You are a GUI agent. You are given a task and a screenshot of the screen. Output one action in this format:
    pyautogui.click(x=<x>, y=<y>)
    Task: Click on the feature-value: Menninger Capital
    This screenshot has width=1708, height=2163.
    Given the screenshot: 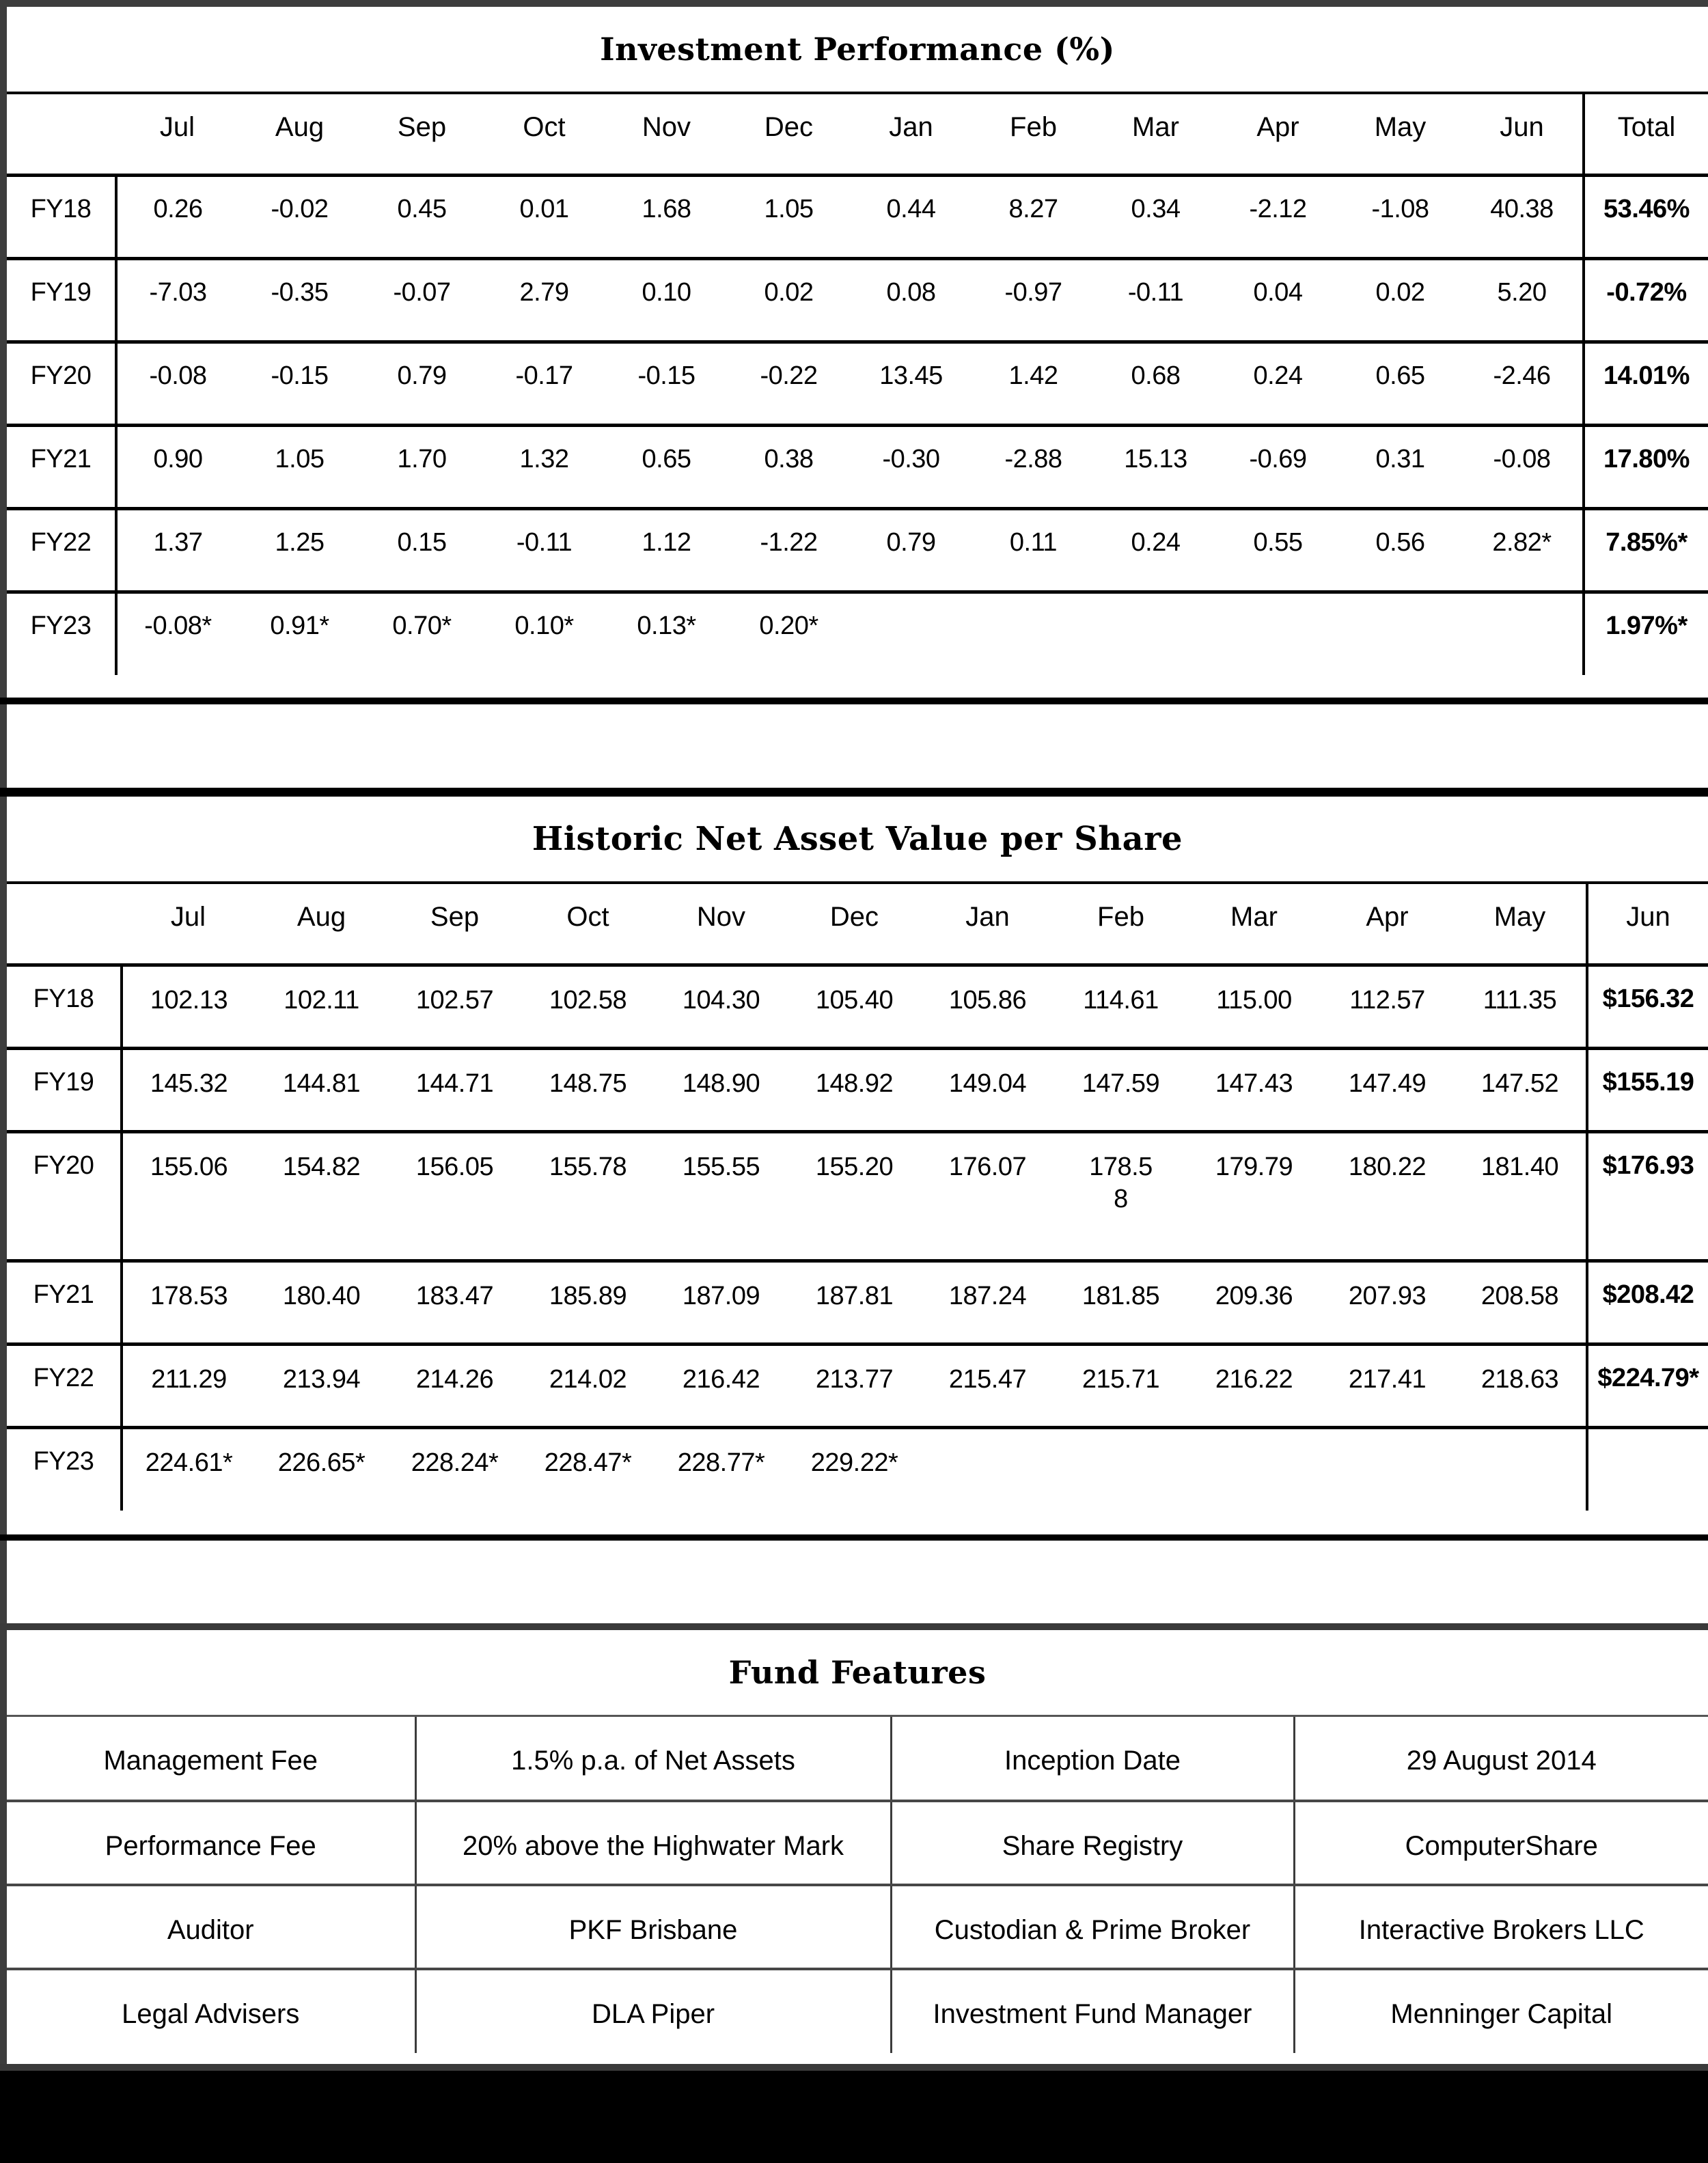 What is the action you would take?
    pyautogui.click(x=1502, y=2014)
    